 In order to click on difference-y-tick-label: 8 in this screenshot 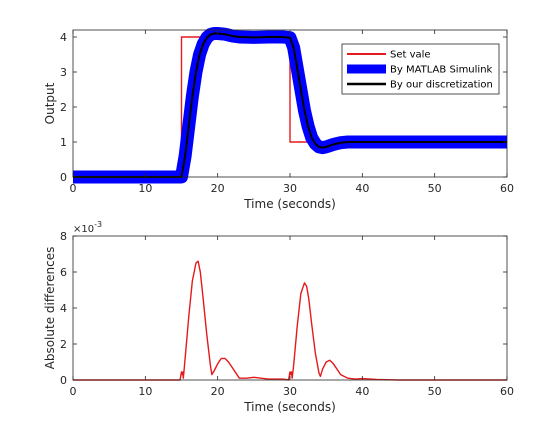, I will do `click(63, 236)`.